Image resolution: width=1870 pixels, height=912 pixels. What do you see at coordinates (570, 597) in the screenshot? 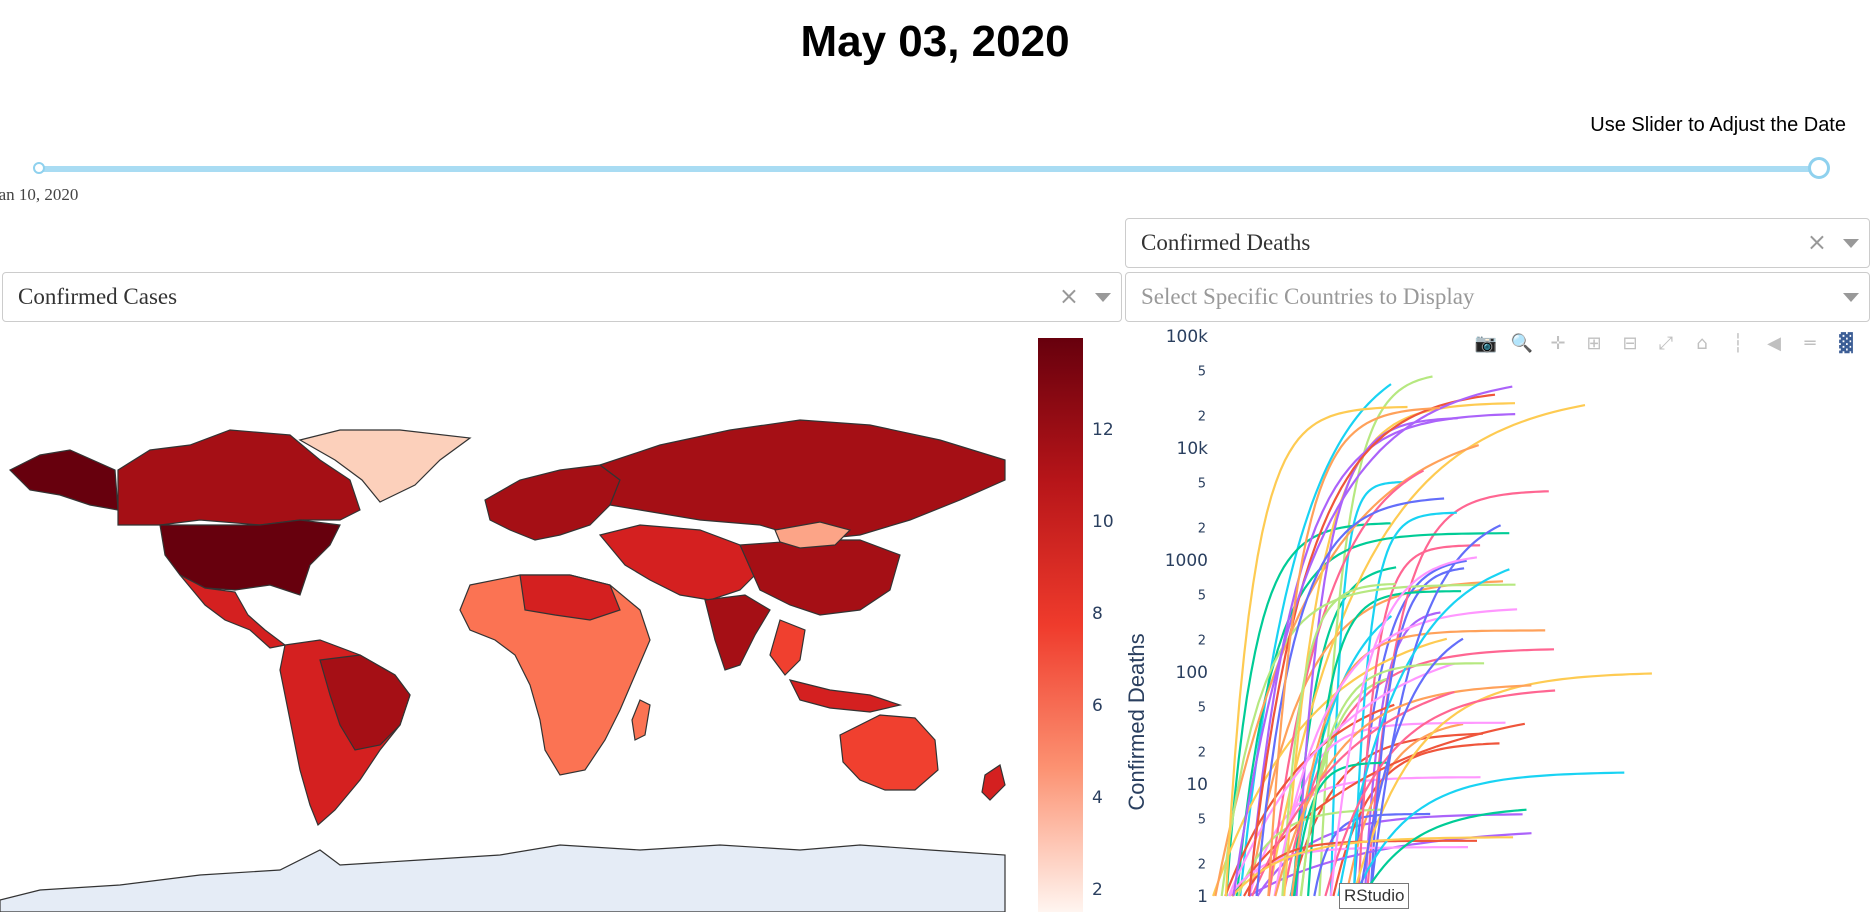
I see `map-region-north-africa` at bounding box center [570, 597].